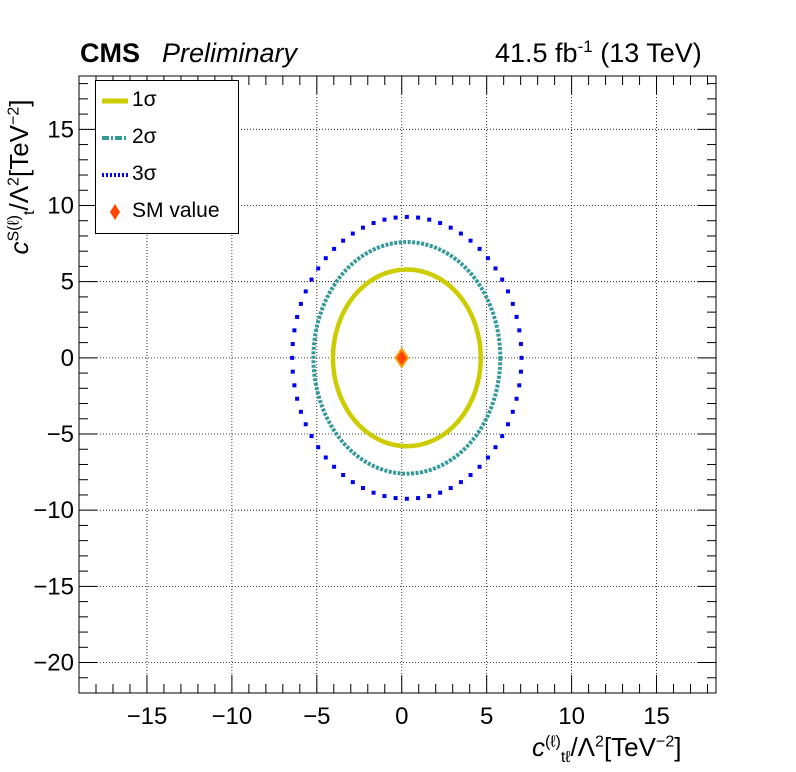 The image size is (796, 772). What do you see at coordinates (656, 716) in the screenshot?
I see `x-tick-label: 15` at bounding box center [656, 716].